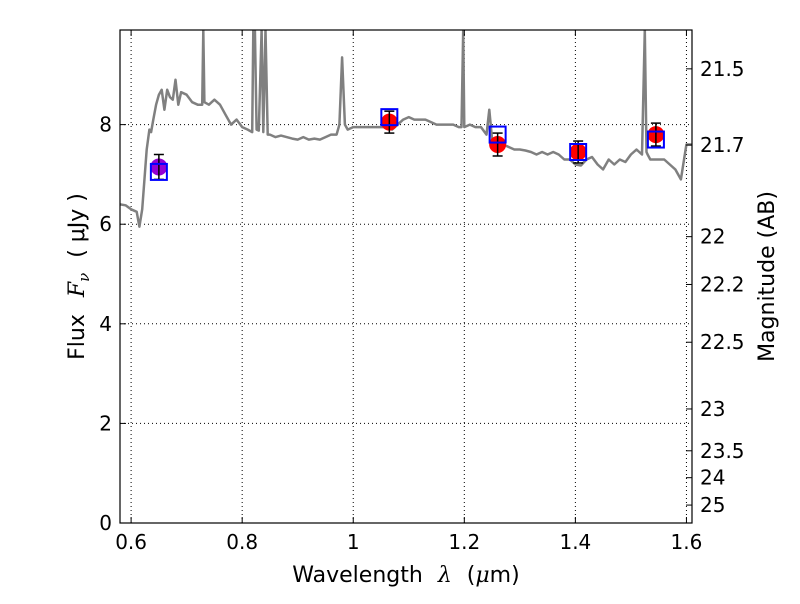 This screenshot has height=604, width=800. I want to click on x-tick-label: 1.2, so click(464, 542).